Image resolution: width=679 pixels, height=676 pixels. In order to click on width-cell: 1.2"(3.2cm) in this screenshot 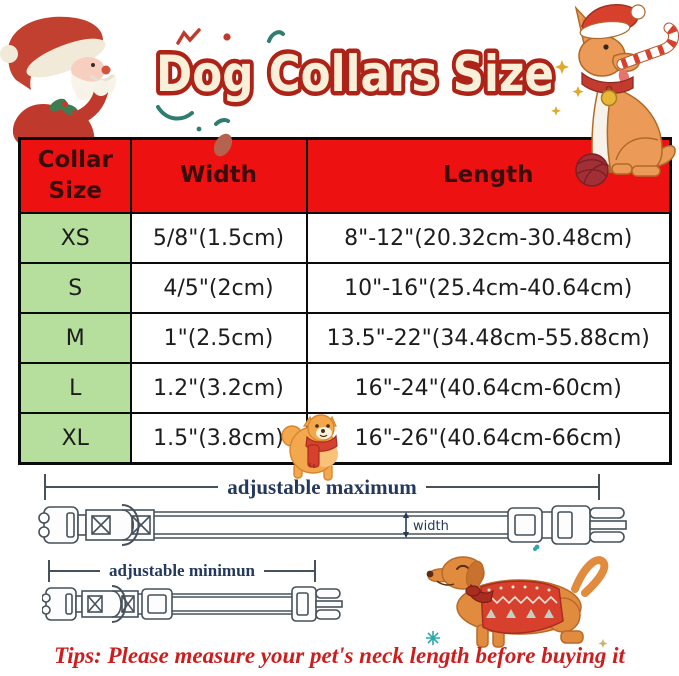, I will do `click(218, 388)`.